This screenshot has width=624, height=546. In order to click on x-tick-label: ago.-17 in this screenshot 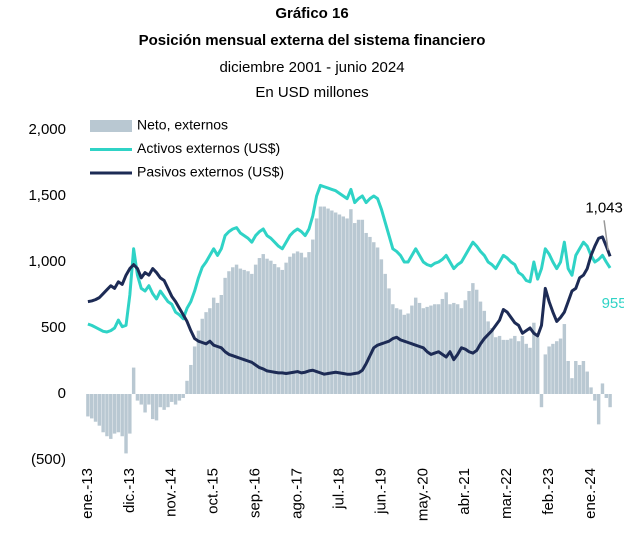, I will do `click(297, 493)`.